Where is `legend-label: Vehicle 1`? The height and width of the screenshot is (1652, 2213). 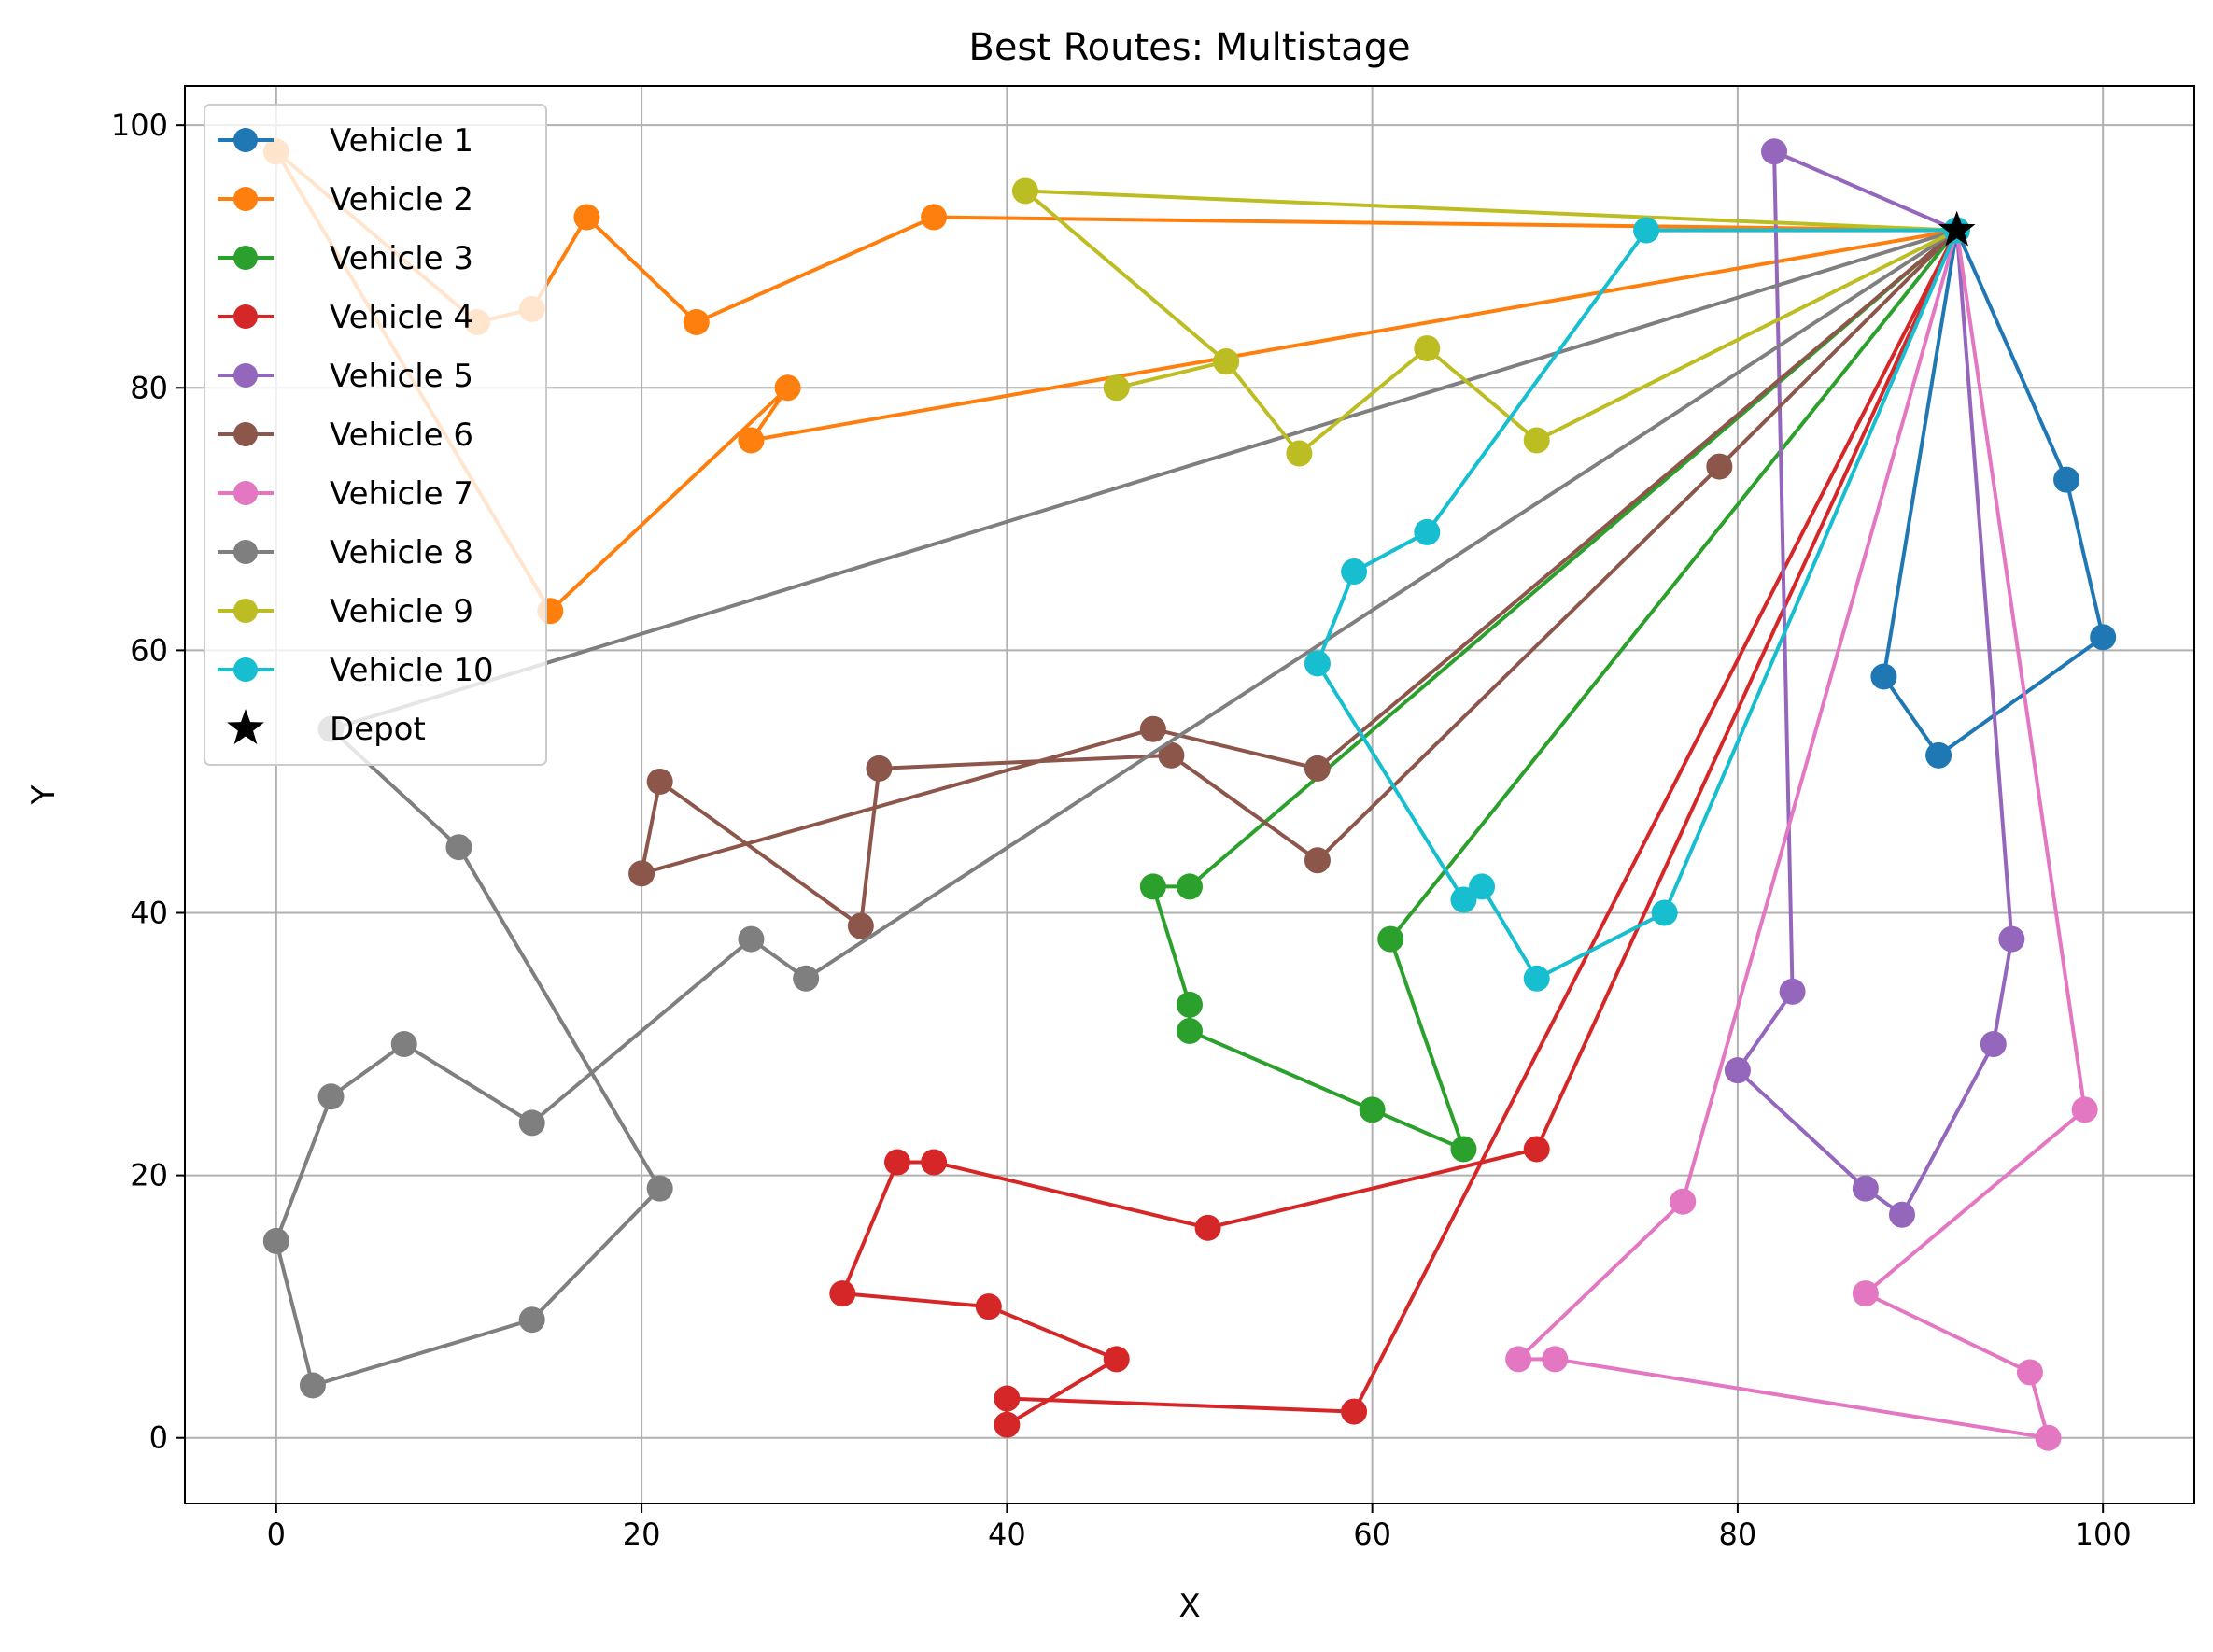 legend-label: Vehicle 1 is located at coordinates (402, 141).